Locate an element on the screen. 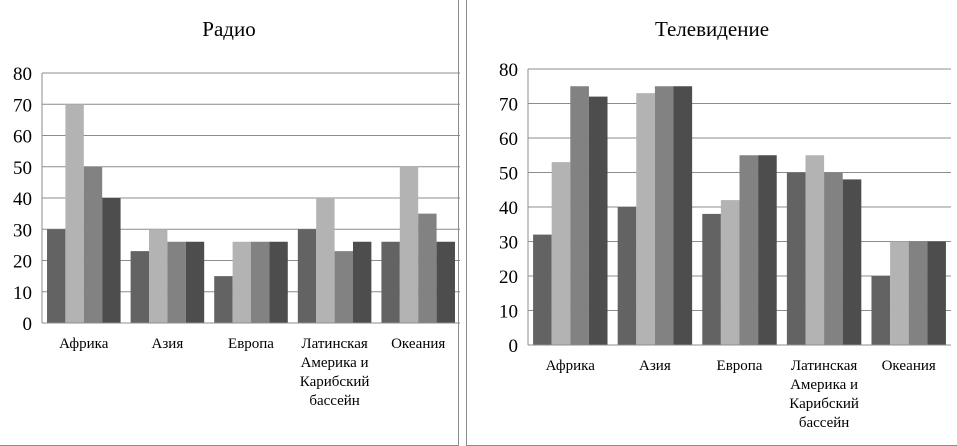 The height and width of the screenshot is (446, 957). chart-title: Телевидение is located at coordinates (712, 29).